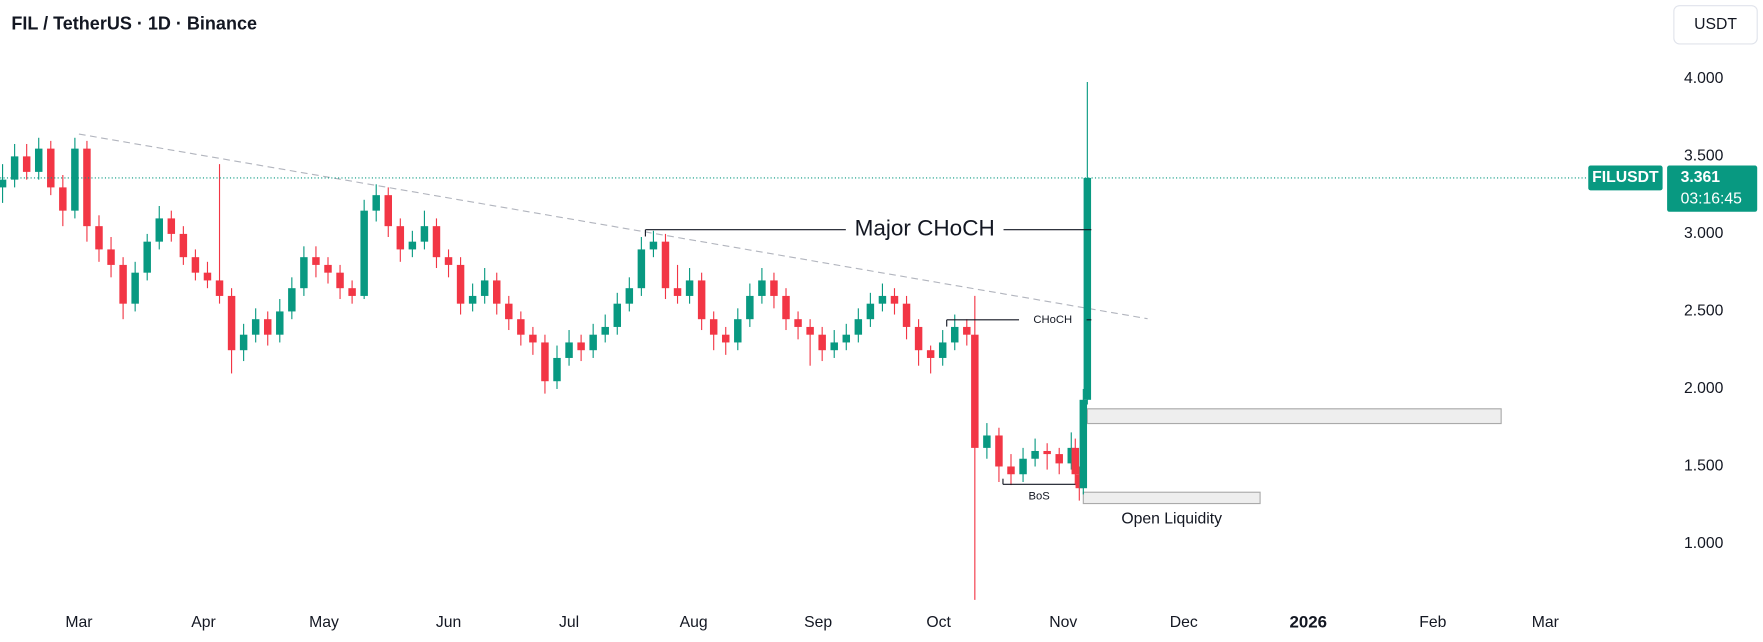 Image resolution: width=1763 pixels, height=642 pixels. Describe the element at coordinates (1309, 621) in the screenshot. I see `x-tick-label: 2026` at that location.